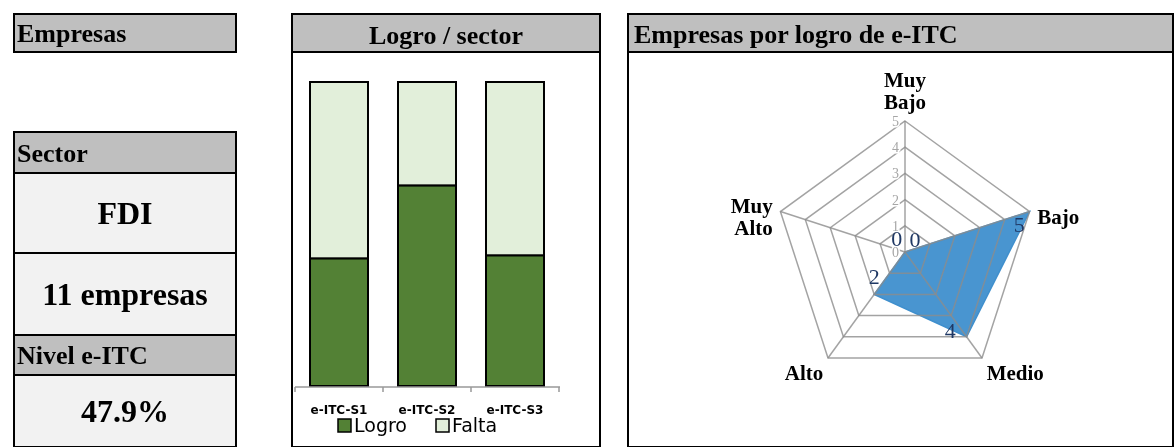 This screenshot has height=447, width=1174. I want to click on y-tick-label: 5, so click(895, 121).